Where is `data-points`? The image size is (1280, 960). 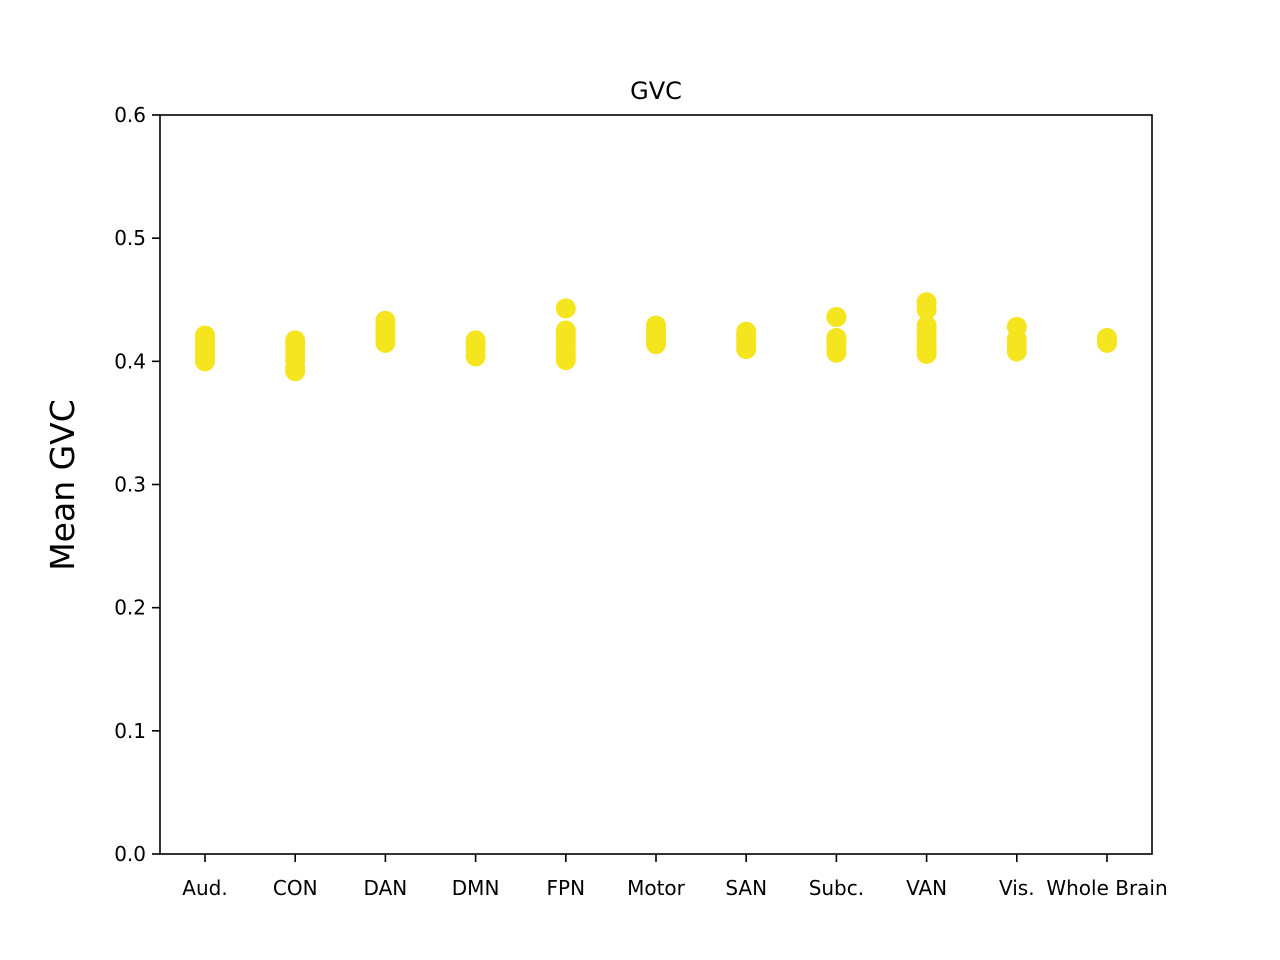
data-points is located at coordinates (656, 337).